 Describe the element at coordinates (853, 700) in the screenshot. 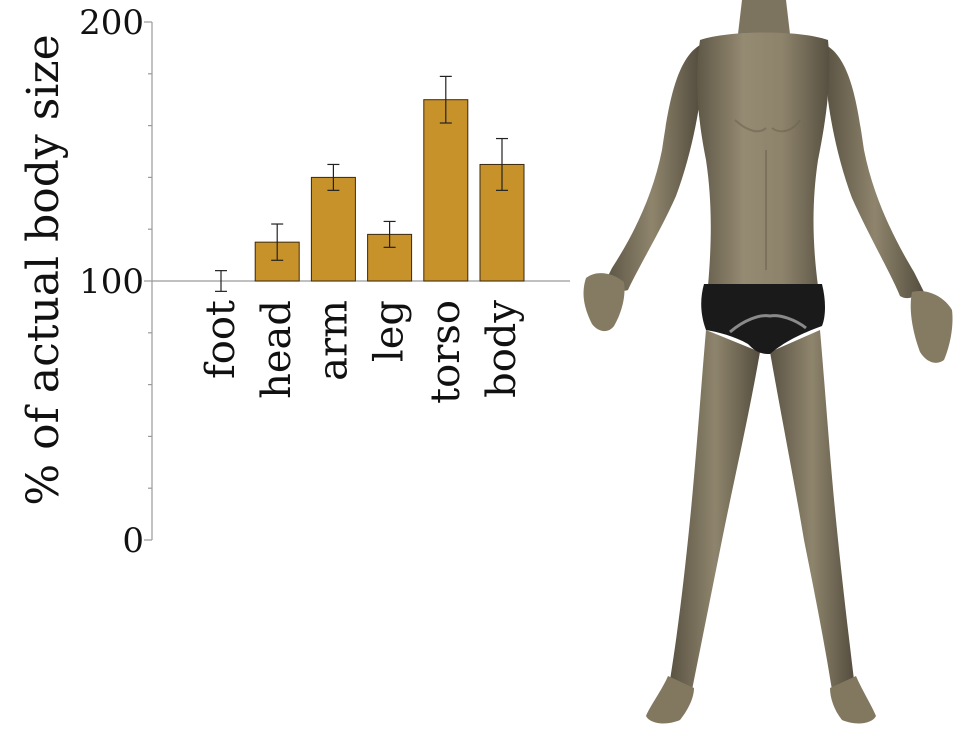

I see `right-foot` at that location.